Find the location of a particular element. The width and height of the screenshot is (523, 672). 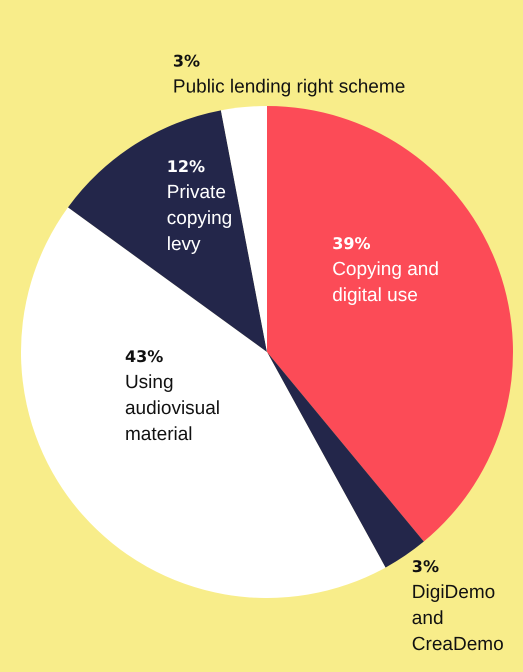

slice-label: Public lending right scheme is located at coordinates (289, 87).